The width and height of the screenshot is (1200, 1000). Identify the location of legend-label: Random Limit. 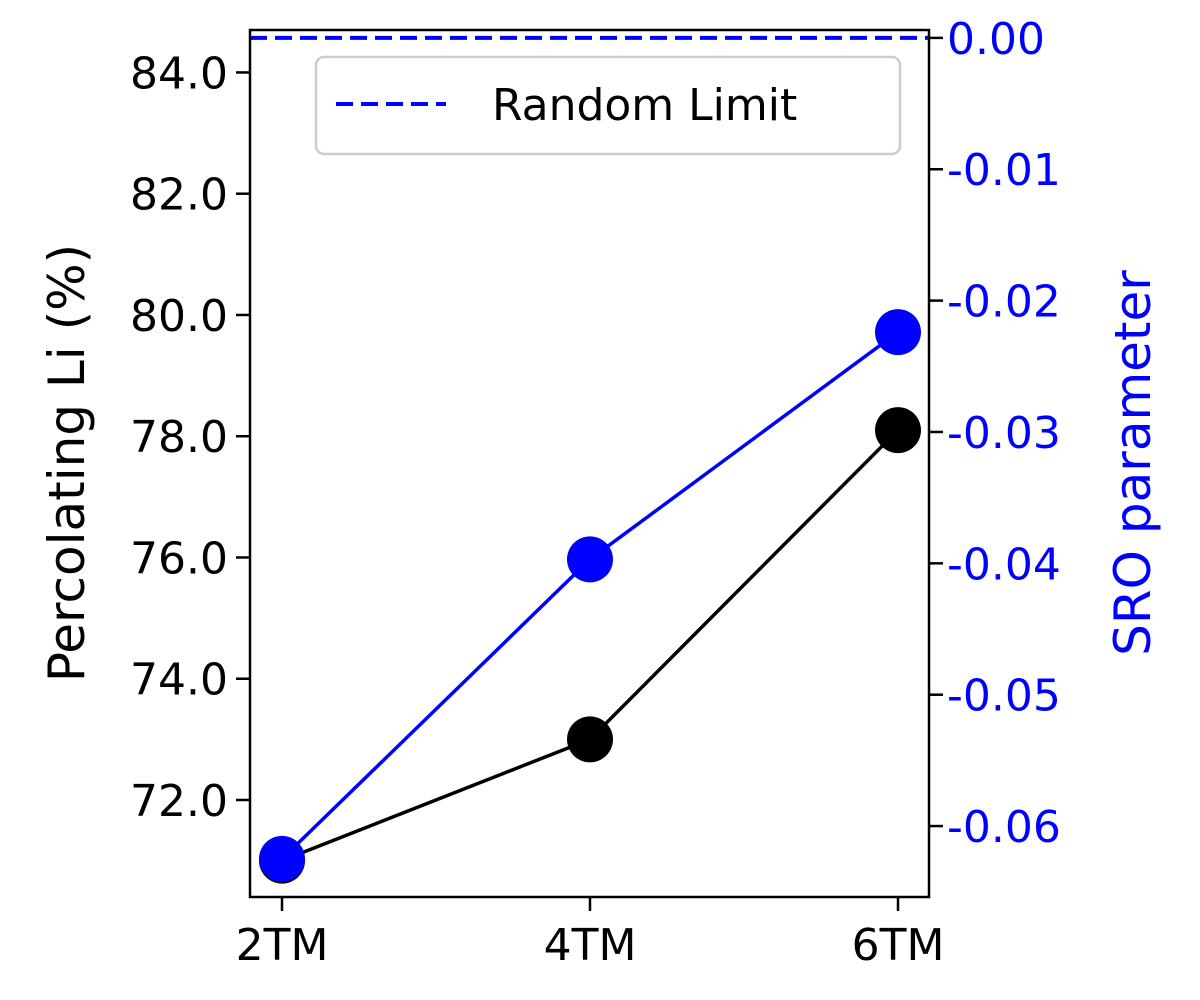
(644, 105).